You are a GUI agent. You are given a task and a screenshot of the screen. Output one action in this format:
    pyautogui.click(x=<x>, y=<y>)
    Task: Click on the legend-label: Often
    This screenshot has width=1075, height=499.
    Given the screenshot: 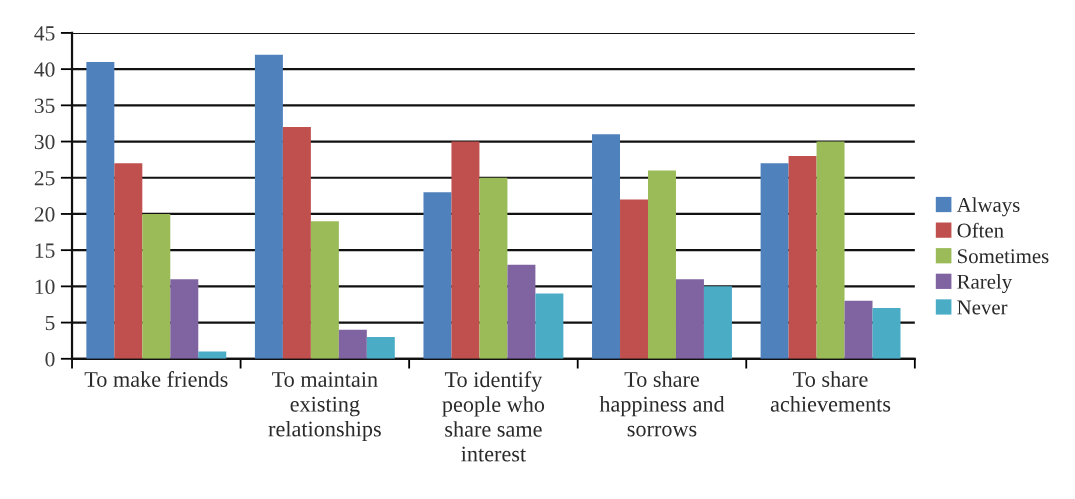 What is the action you would take?
    pyautogui.click(x=980, y=230)
    